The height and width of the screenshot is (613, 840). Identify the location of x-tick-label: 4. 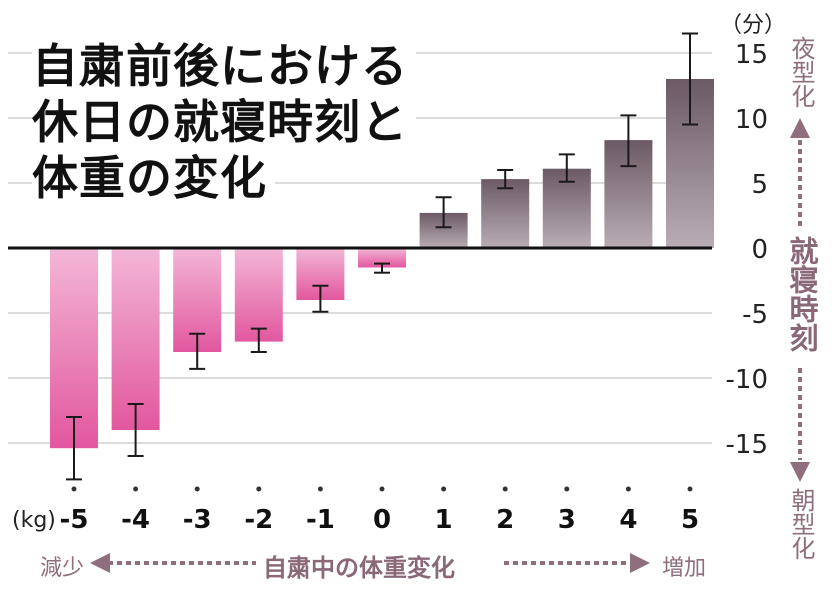
(628, 520).